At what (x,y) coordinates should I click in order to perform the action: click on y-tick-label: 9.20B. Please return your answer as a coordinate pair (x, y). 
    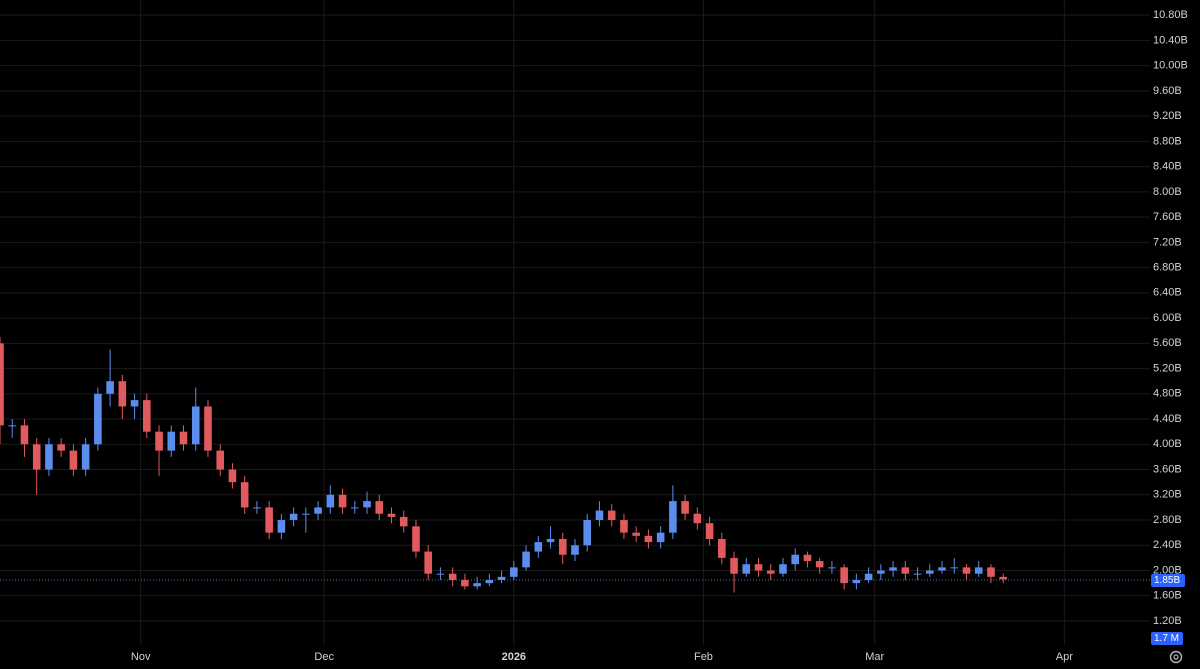
    Looking at the image, I should click on (1167, 116).